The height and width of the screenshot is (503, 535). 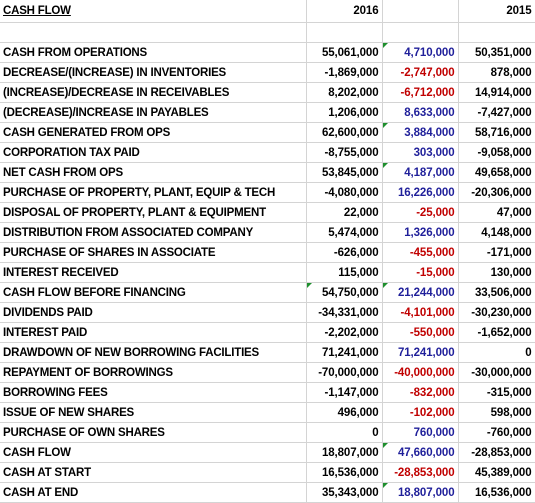 I want to click on row-label-cell: ISSUE OF NEW SHARES, so click(x=153, y=412).